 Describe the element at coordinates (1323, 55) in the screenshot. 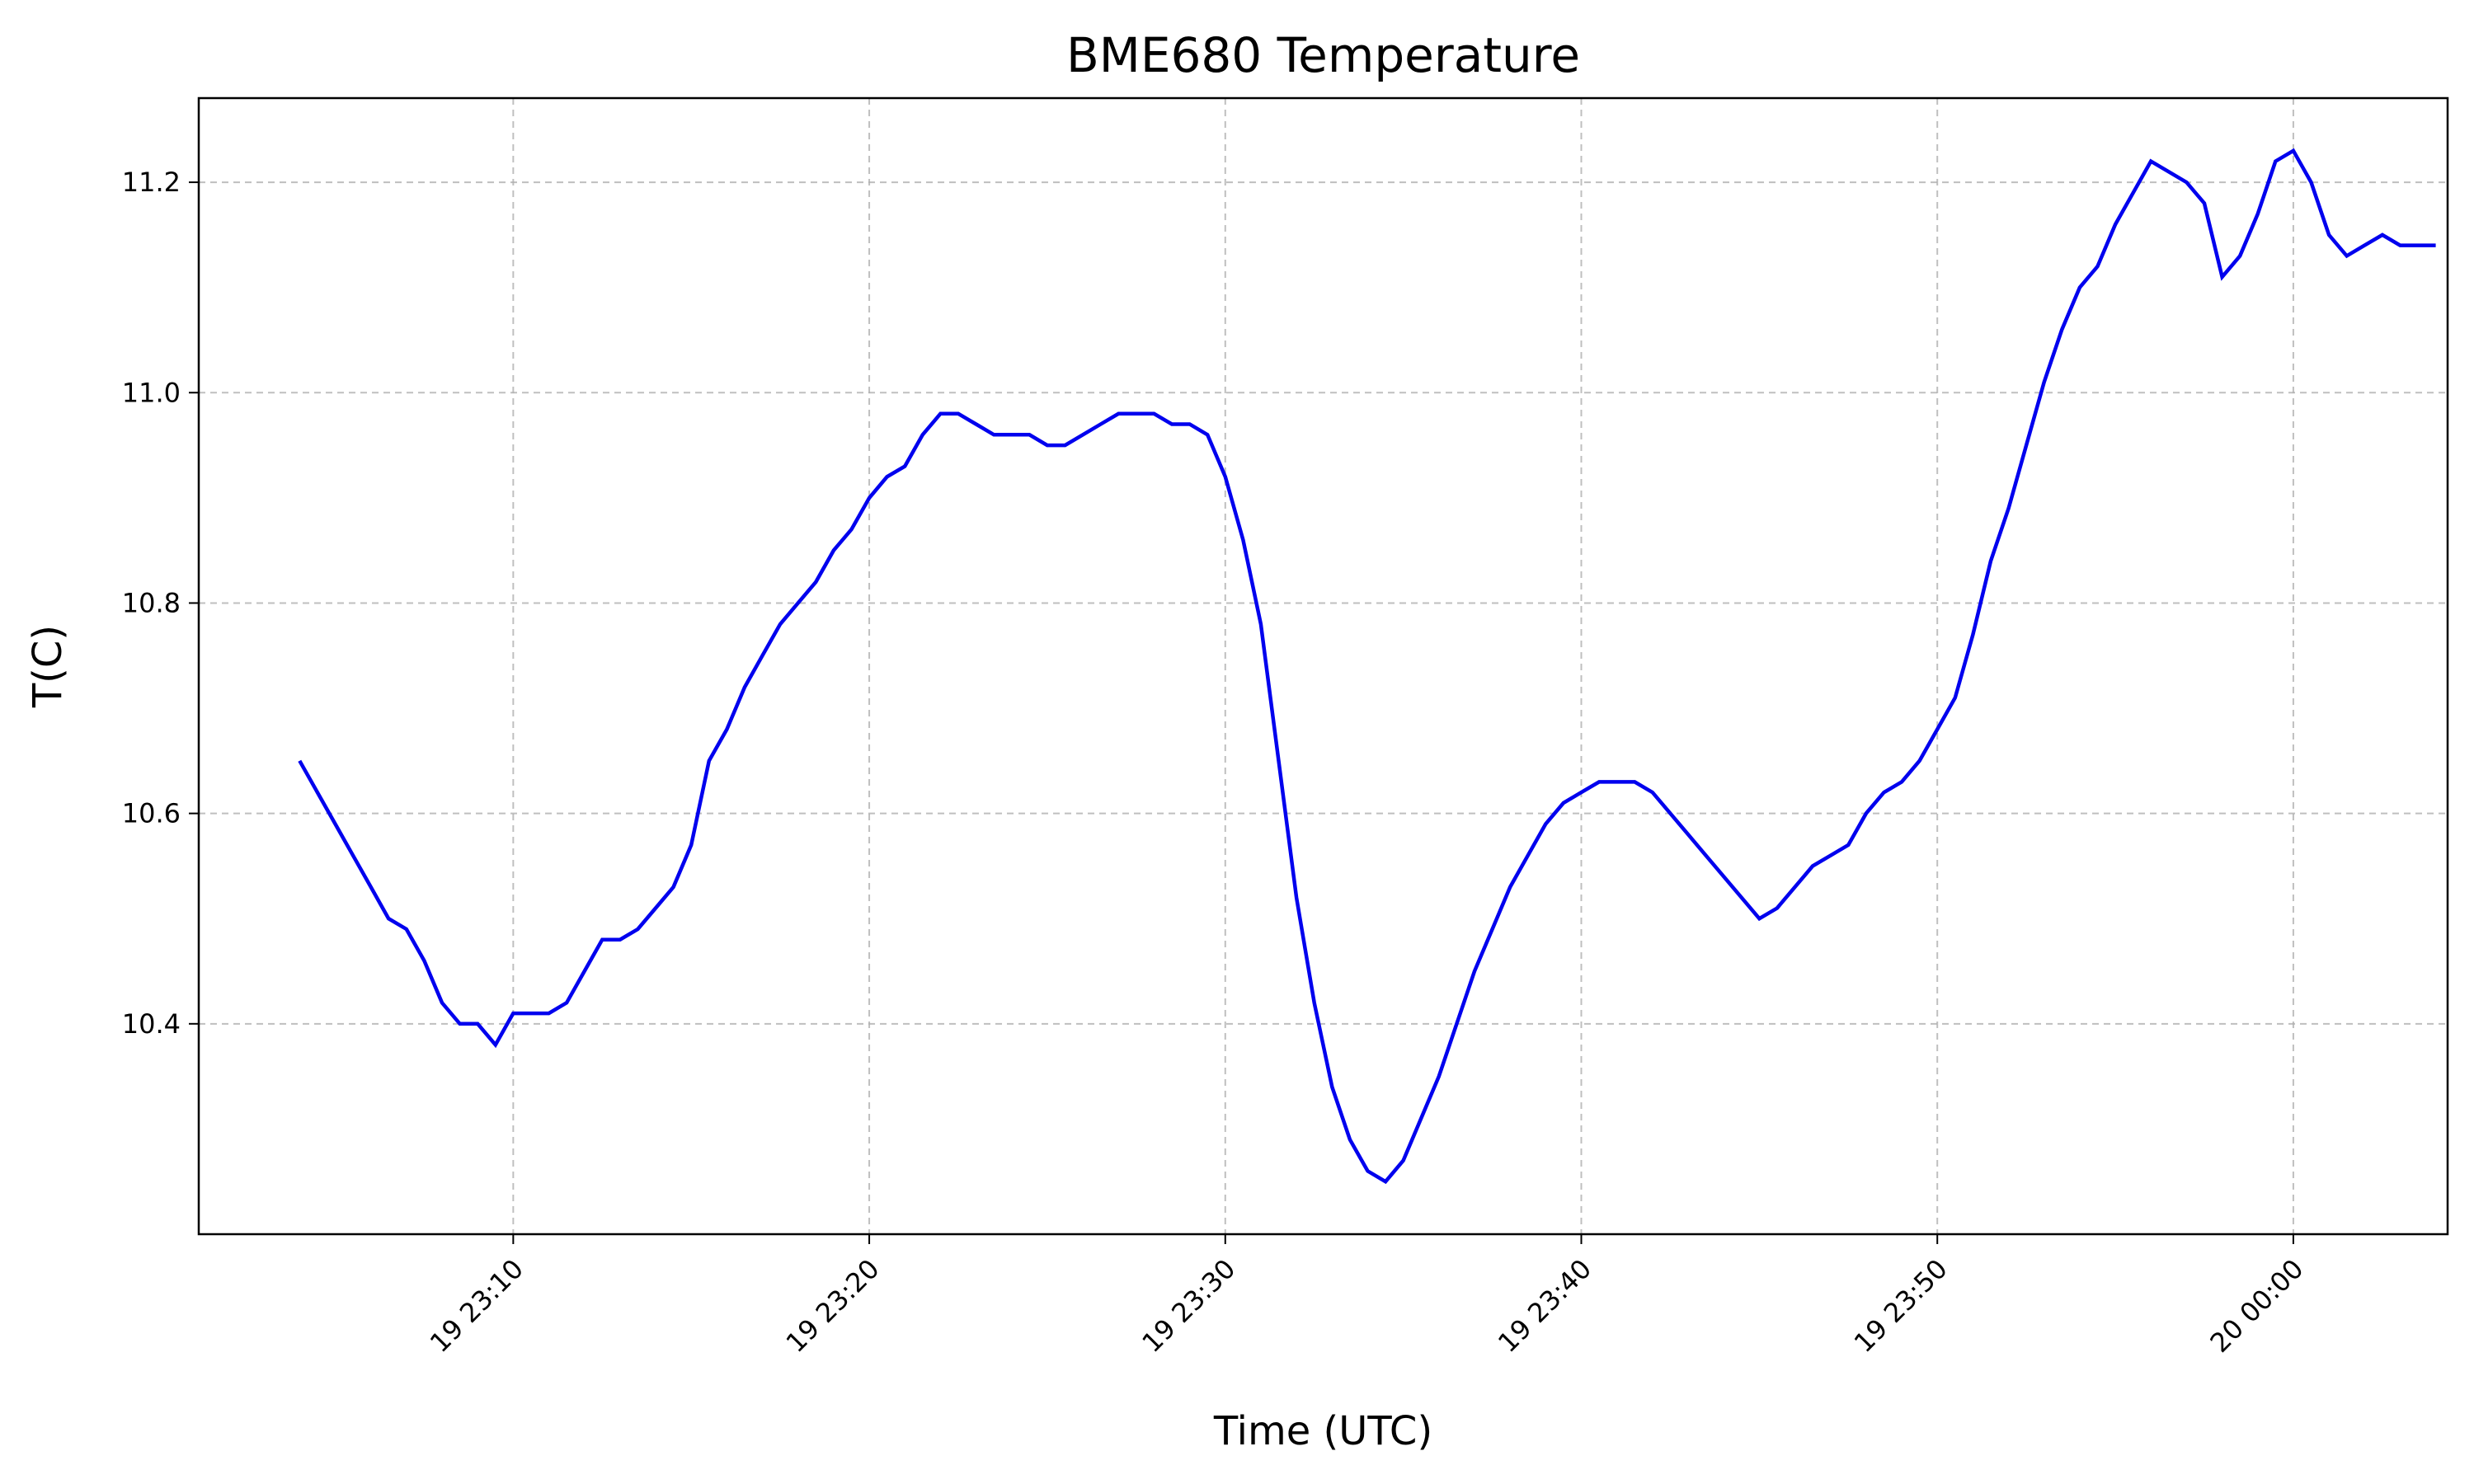

I see `chart-title: BME680 Temperature` at that location.